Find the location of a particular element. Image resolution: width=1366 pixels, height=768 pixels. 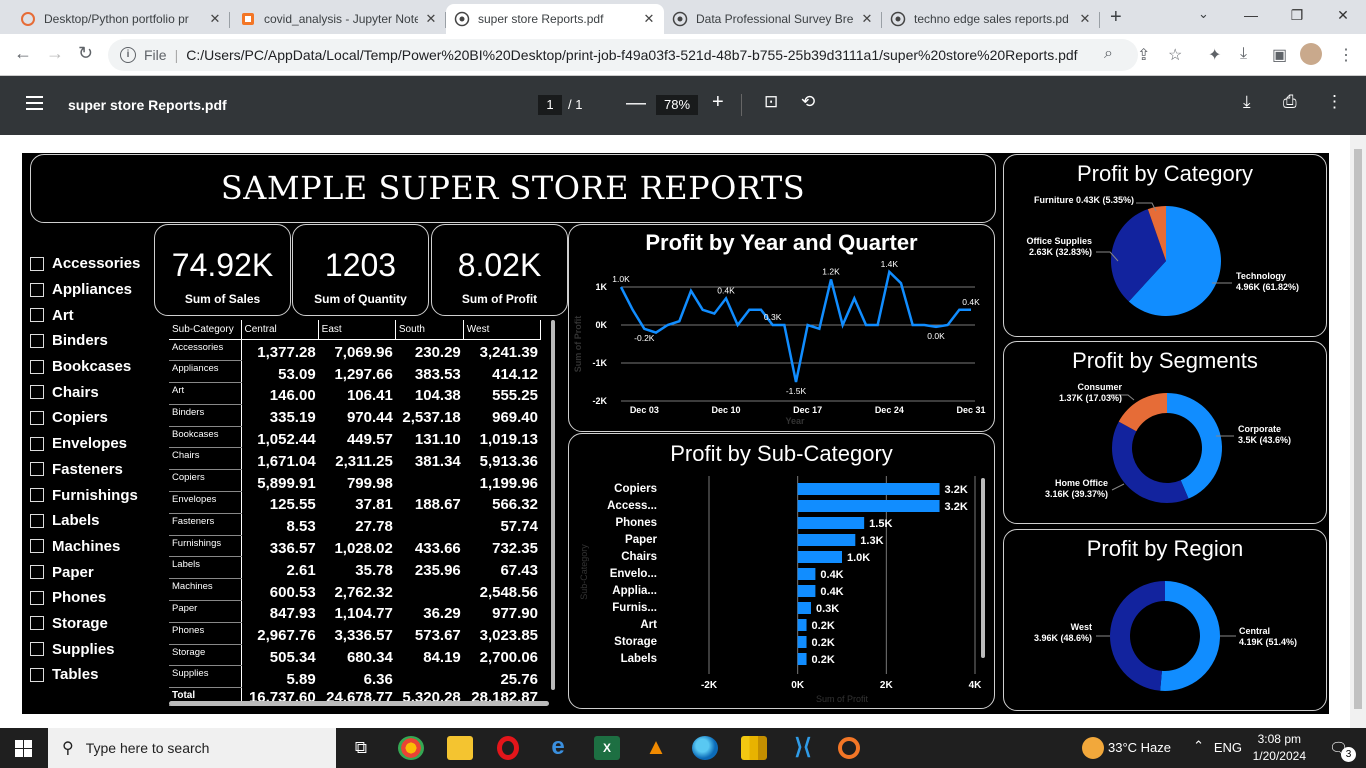

maximize-button: ❐ is located at coordinates (1297, 15).